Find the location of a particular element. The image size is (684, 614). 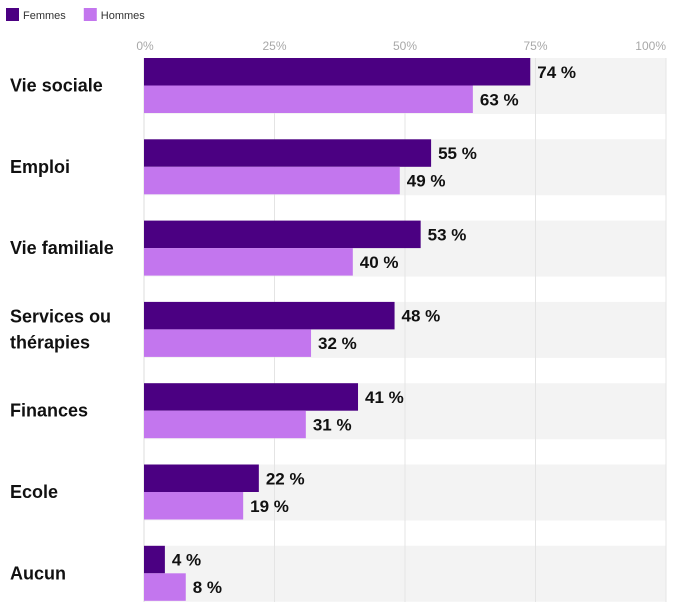

legend-label: Hommes is located at coordinates (123, 16).